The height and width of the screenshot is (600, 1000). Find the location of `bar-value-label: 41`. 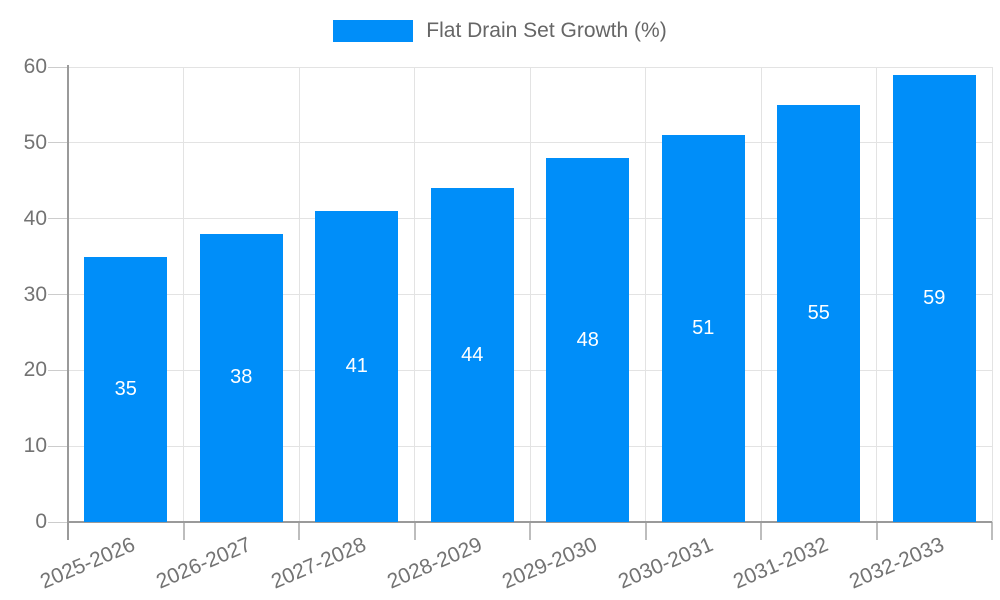

bar-value-label: 41 is located at coordinates (356, 366).